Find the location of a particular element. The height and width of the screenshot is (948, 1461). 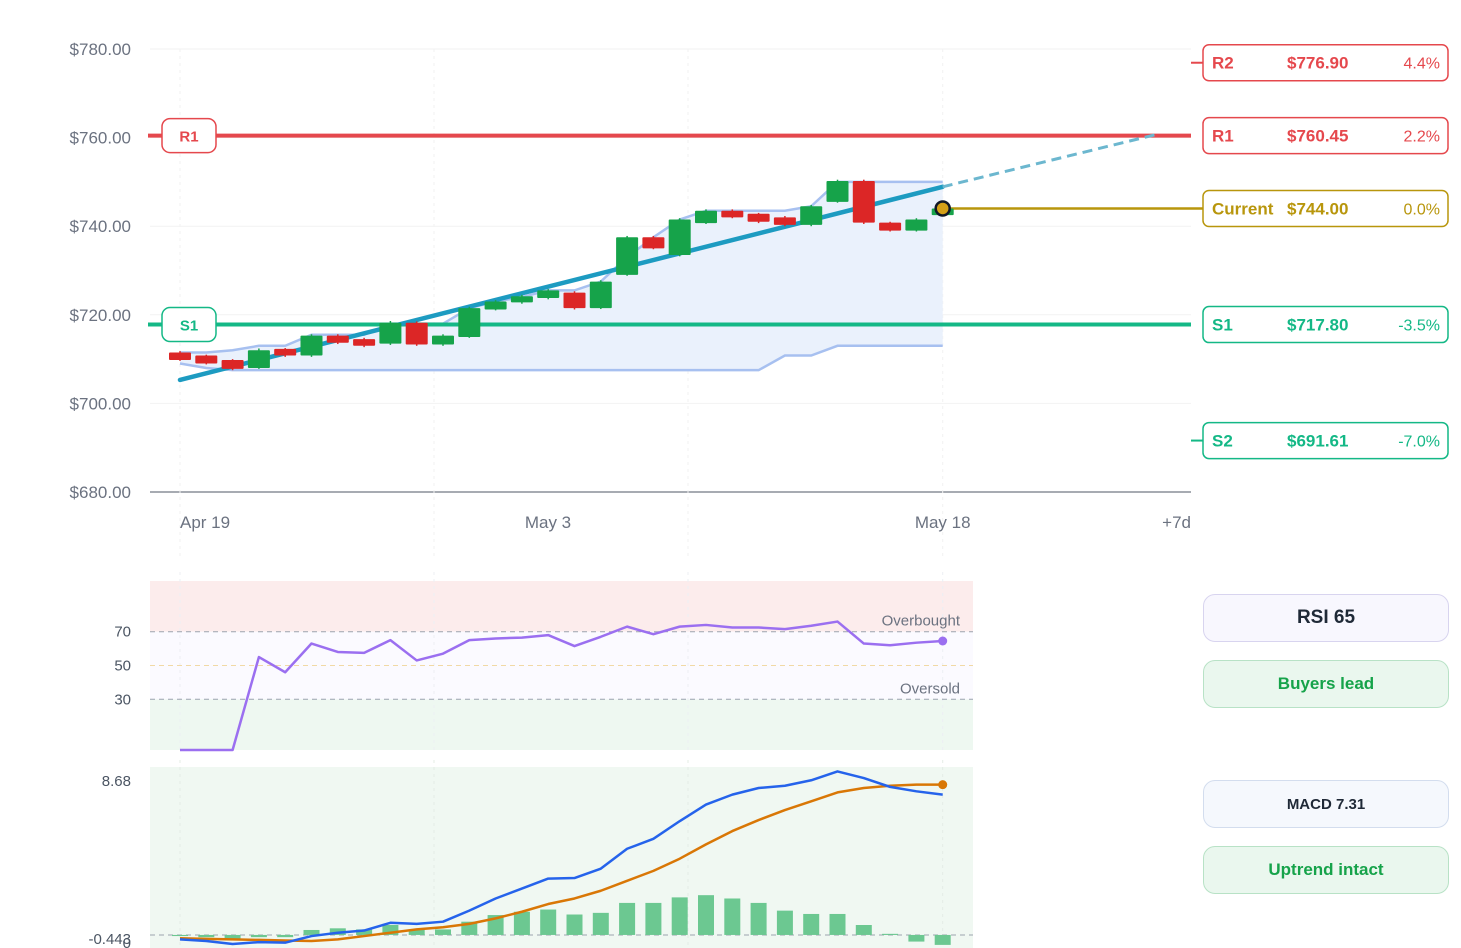

macd-value-panel: MACD 7.31 is located at coordinates (1326, 804).